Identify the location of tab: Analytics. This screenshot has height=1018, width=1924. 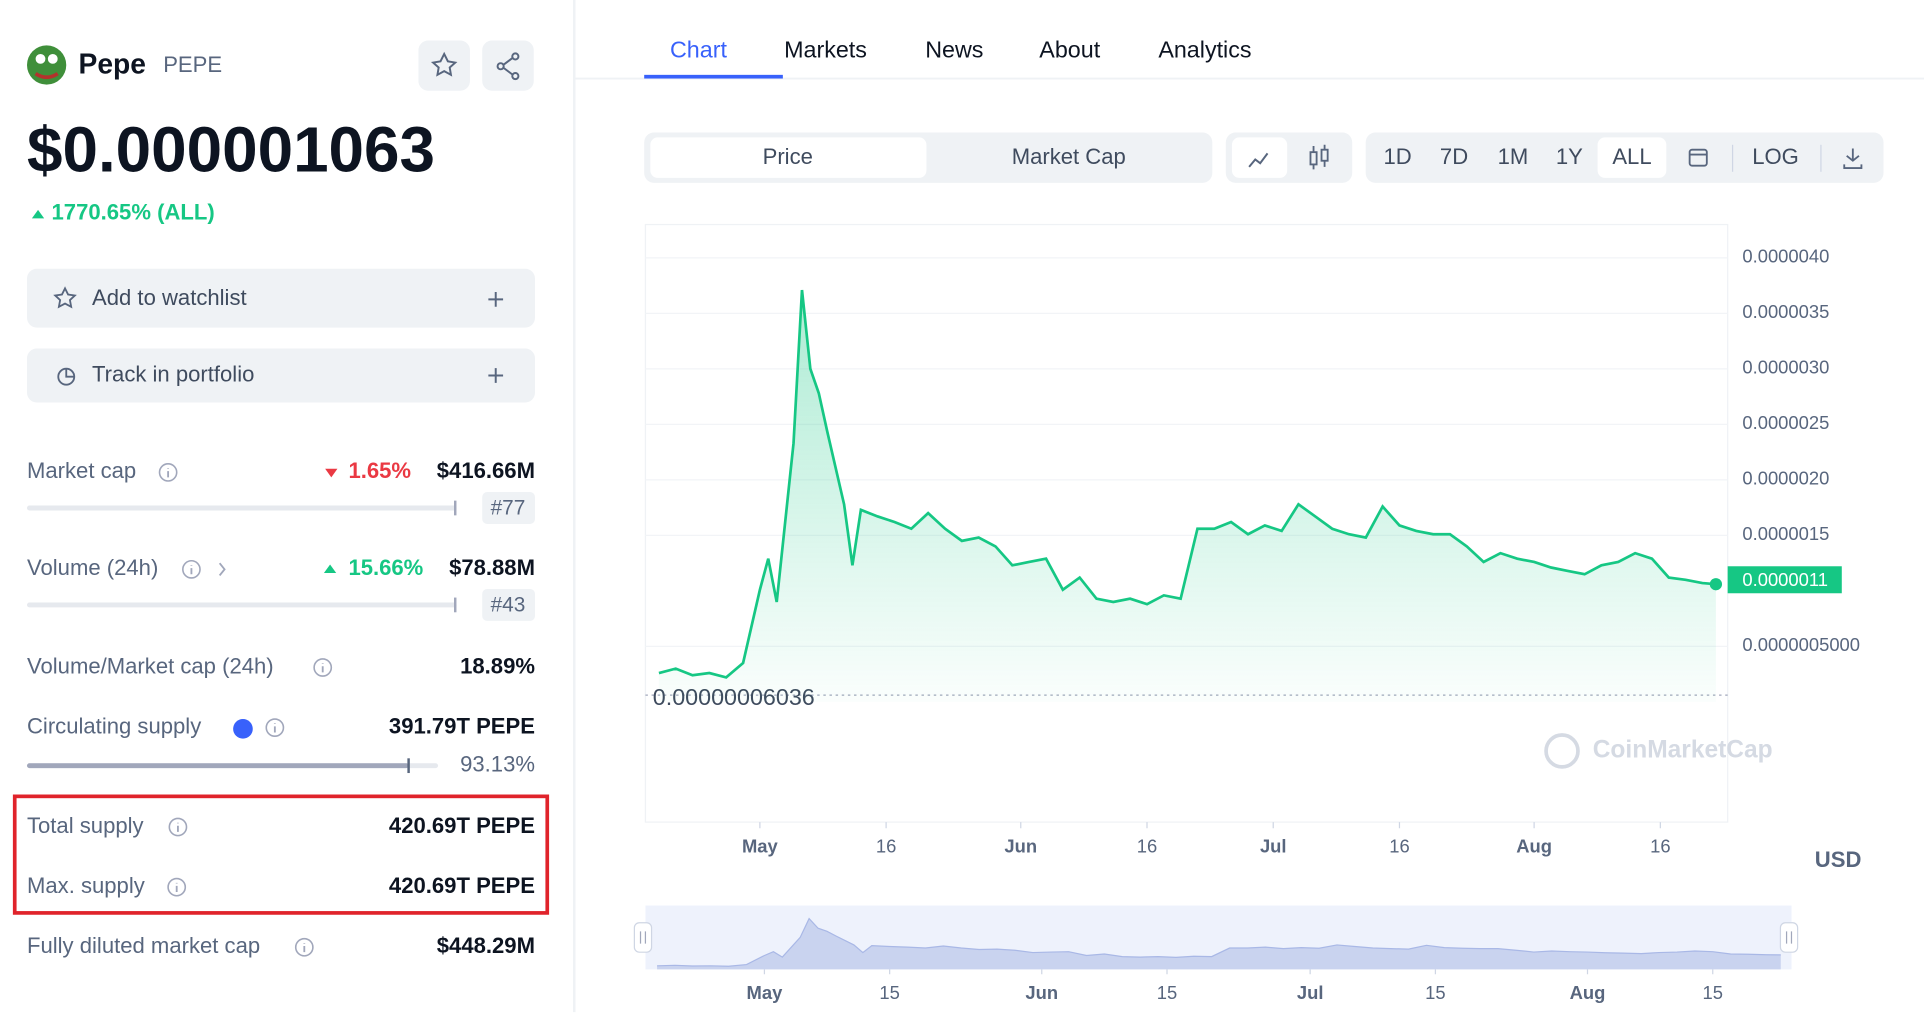
(1204, 50).